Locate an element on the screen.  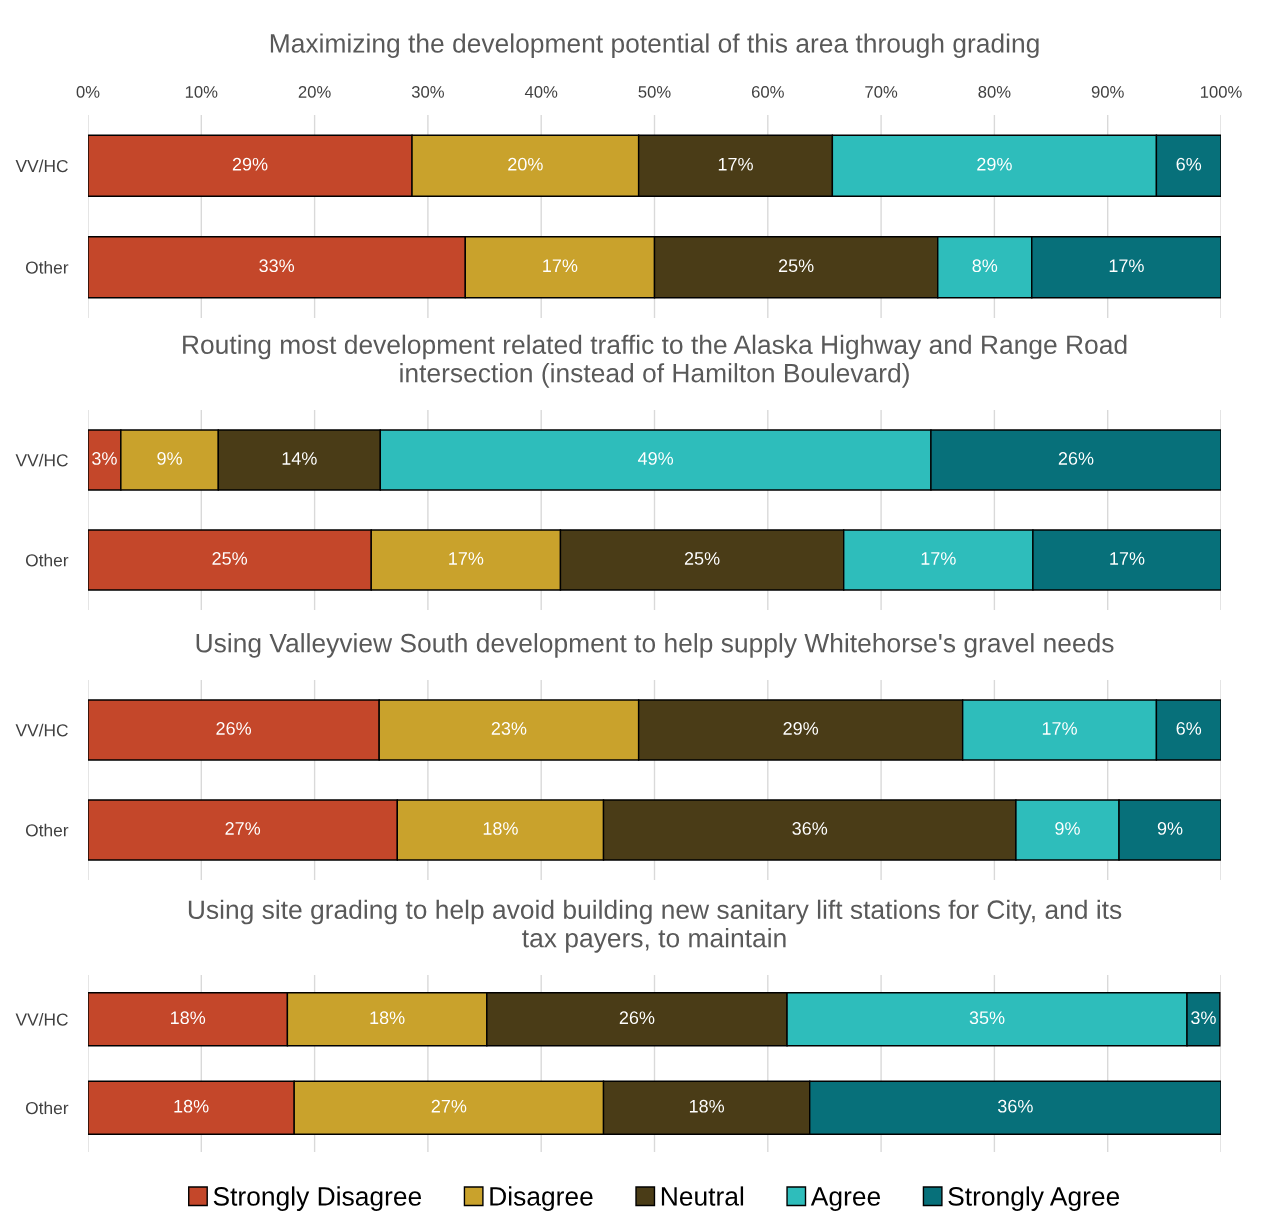
data-label: 33% is located at coordinates (277, 266).